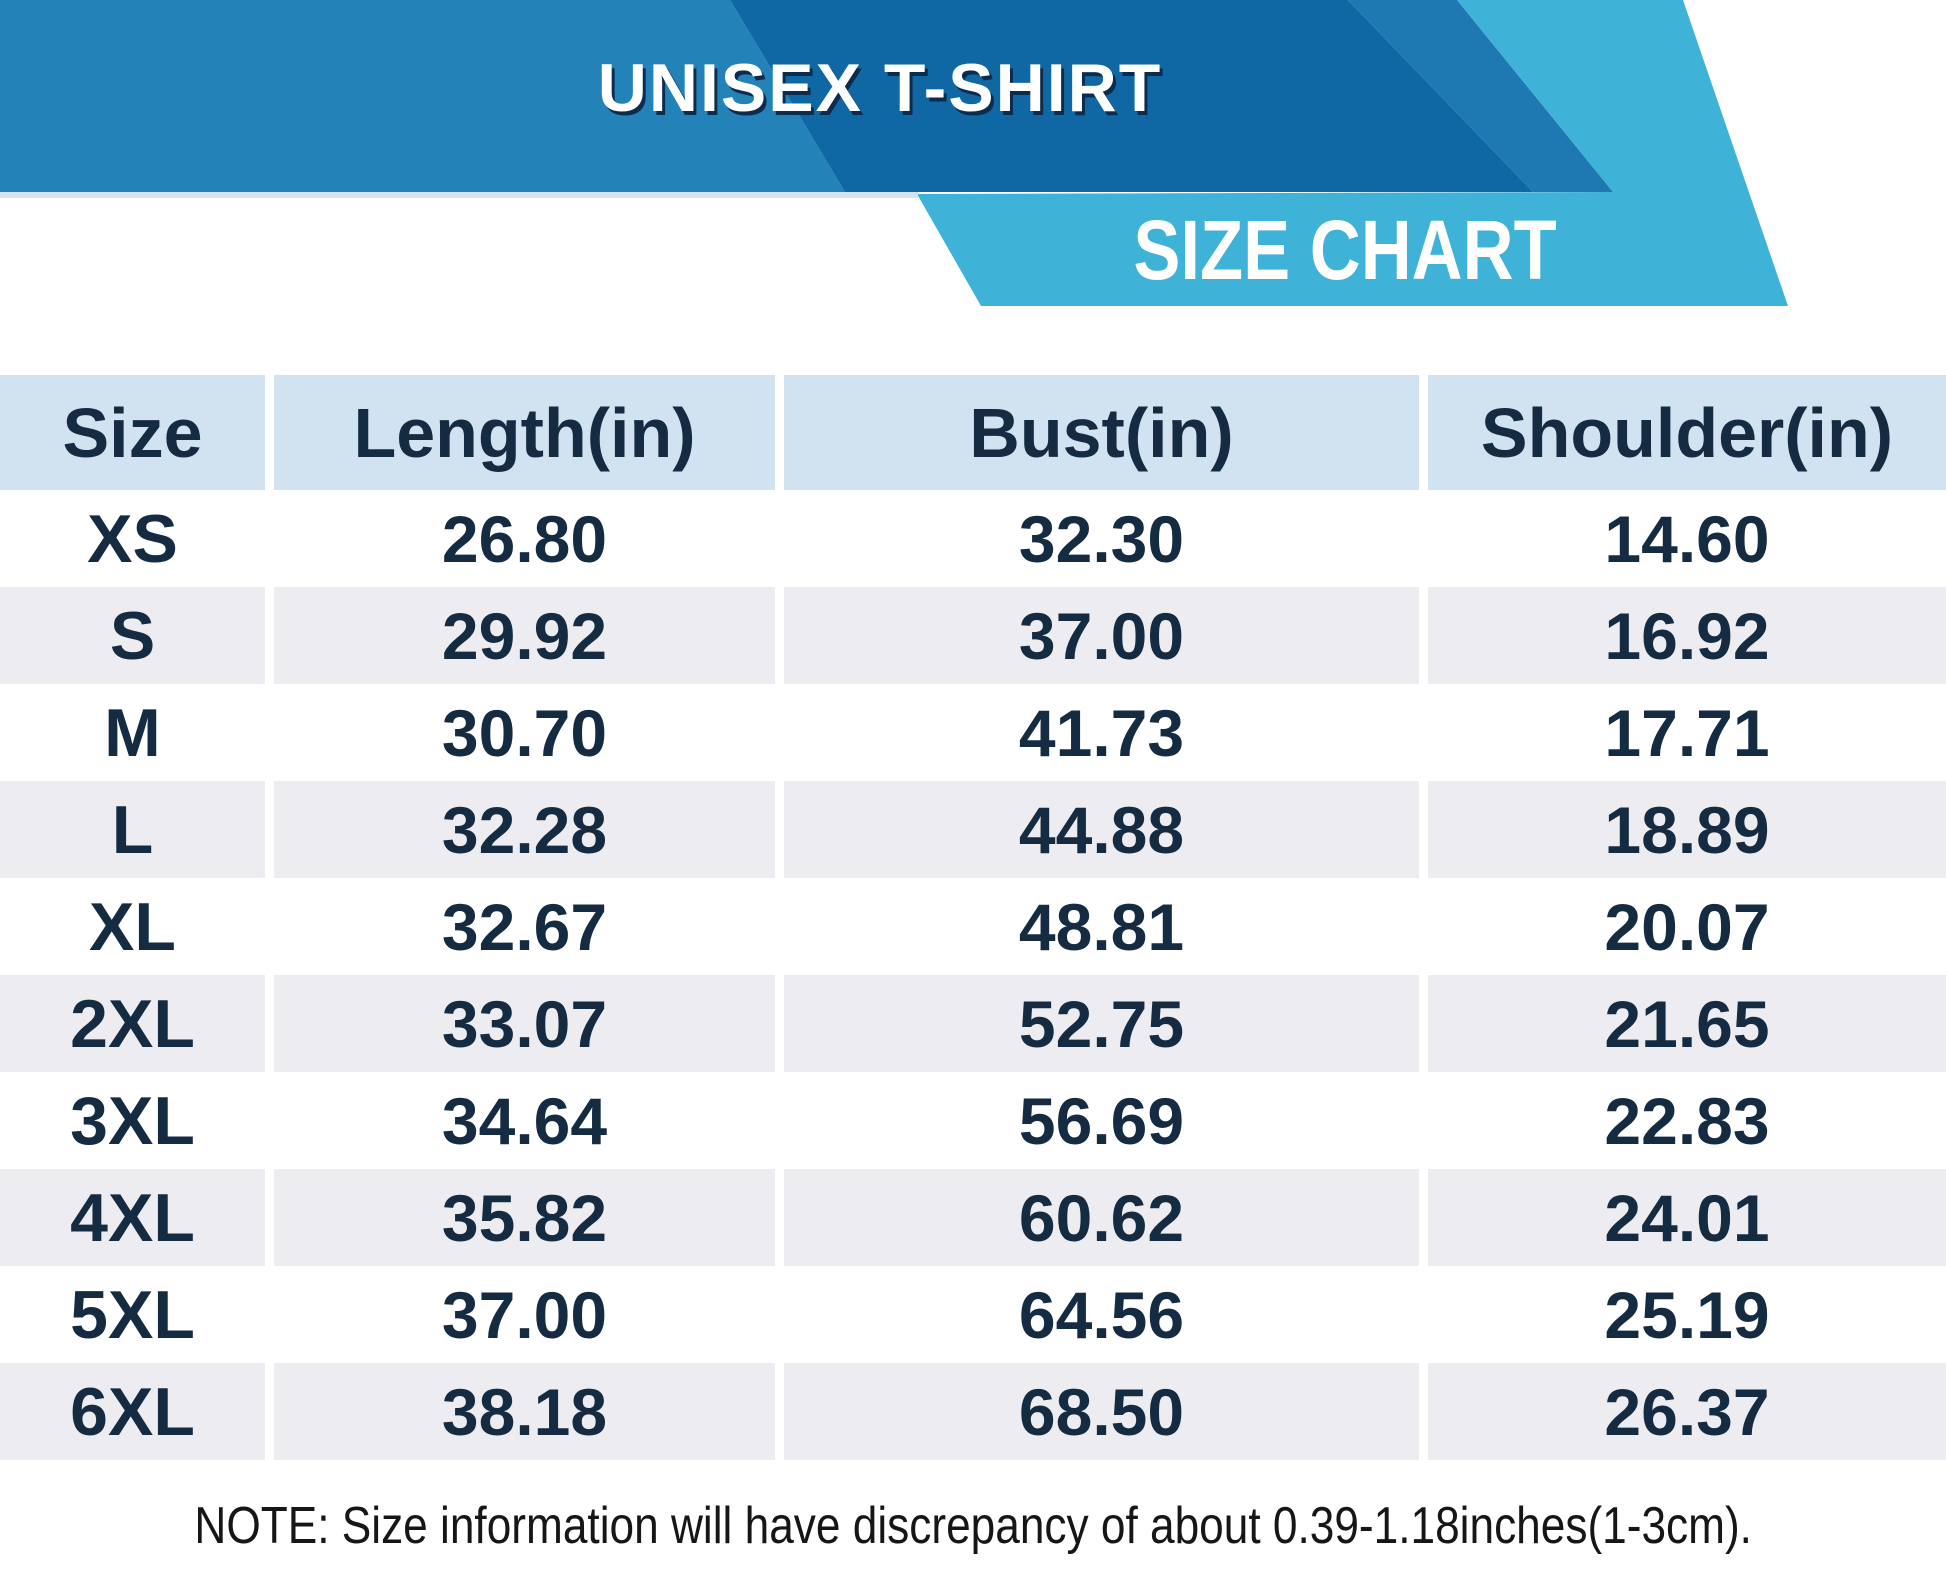  I want to click on cell-3xl-bust: 56.69, so click(1101, 1120).